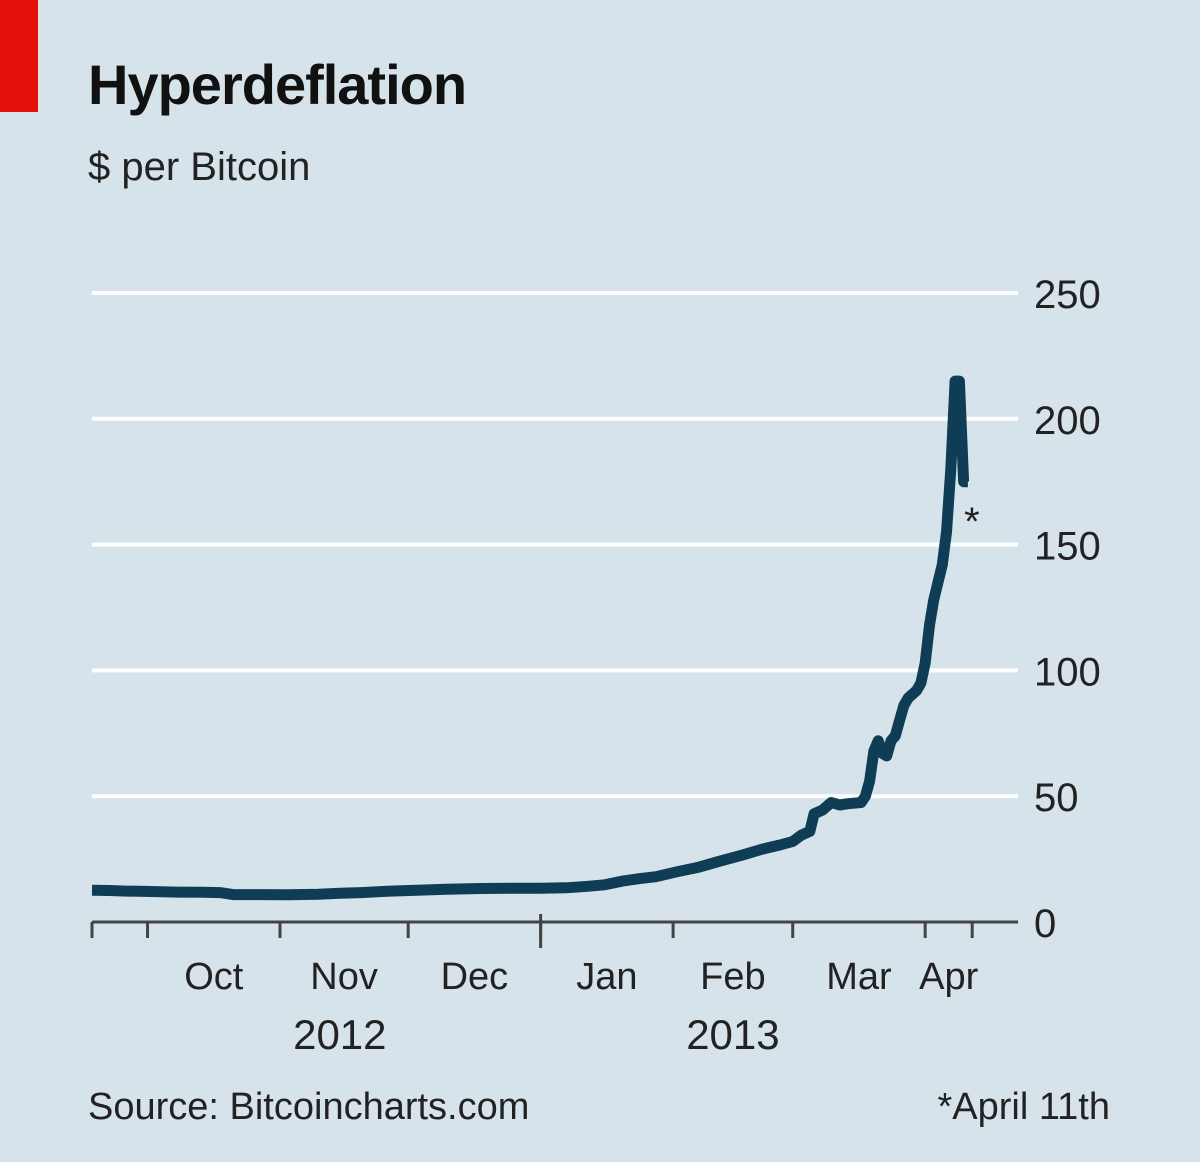 The width and height of the screenshot is (1200, 1162). What do you see at coordinates (309, 1107) in the screenshot?
I see `source-note: Source: Bitcoincharts.com` at bounding box center [309, 1107].